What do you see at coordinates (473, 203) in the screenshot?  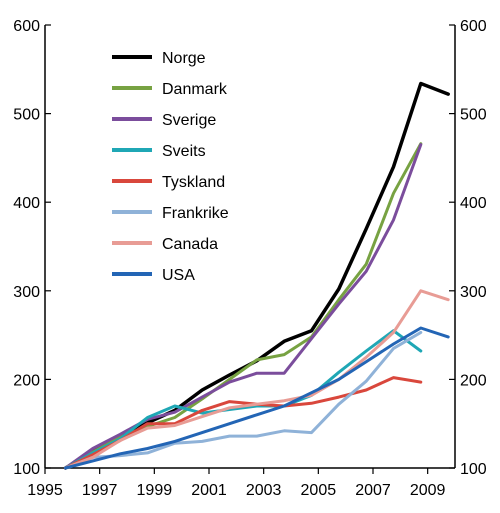 I see `y-tick-label-right: 400` at bounding box center [473, 203].